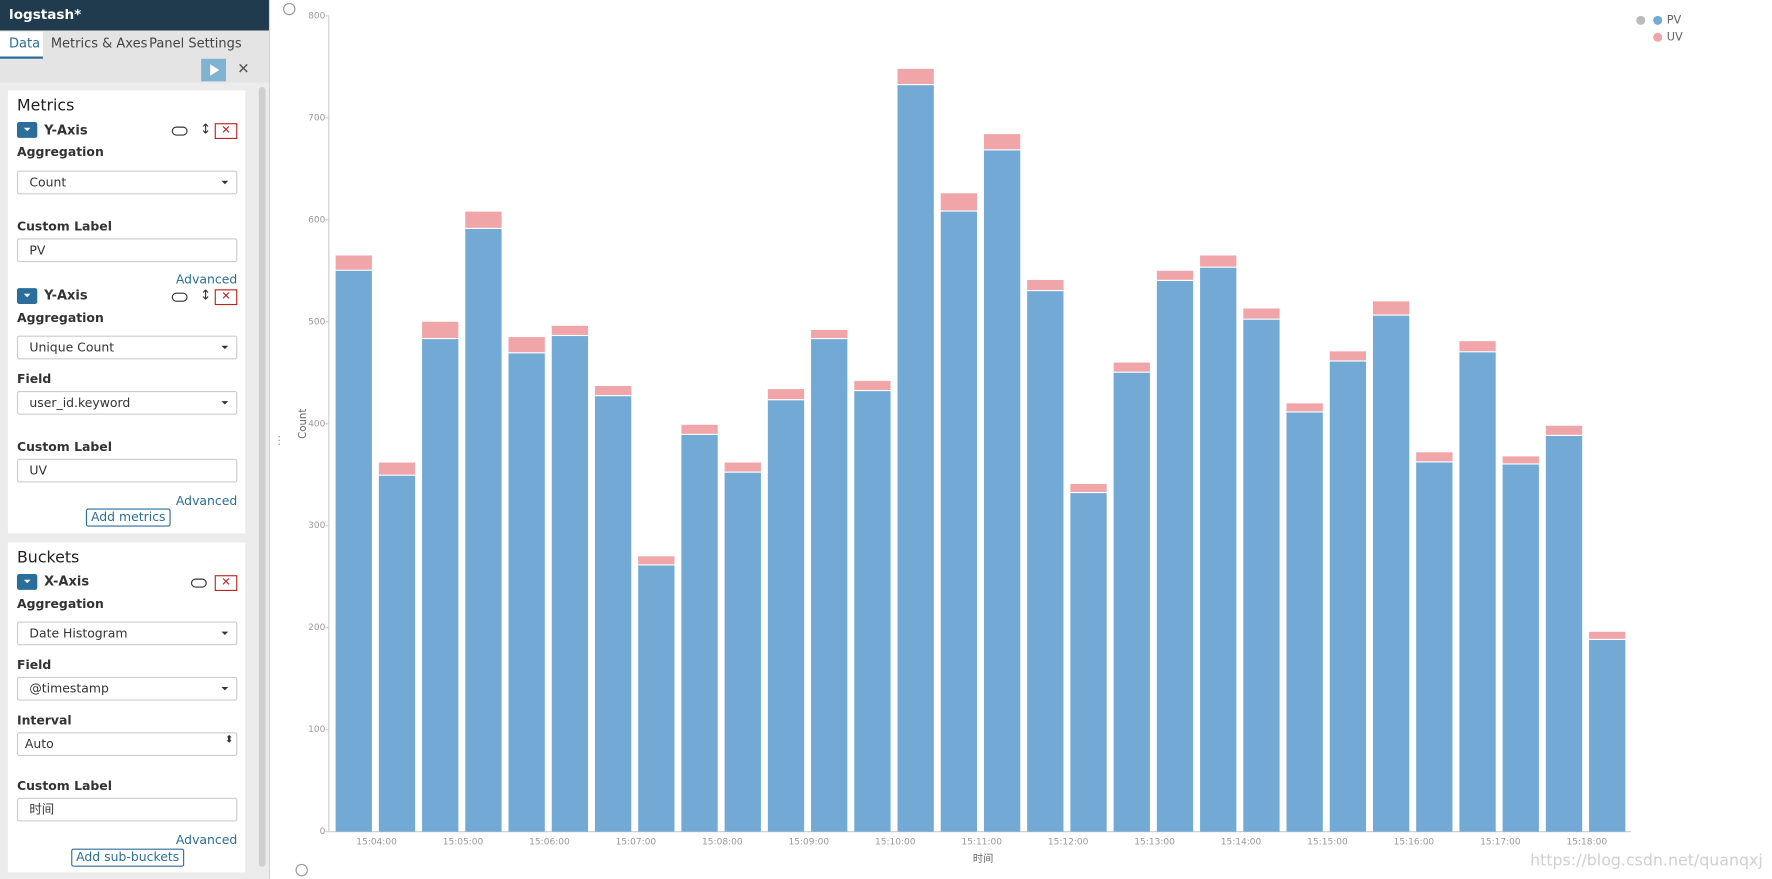  I want to click on y-tick-label: 500, so click(316, 322).